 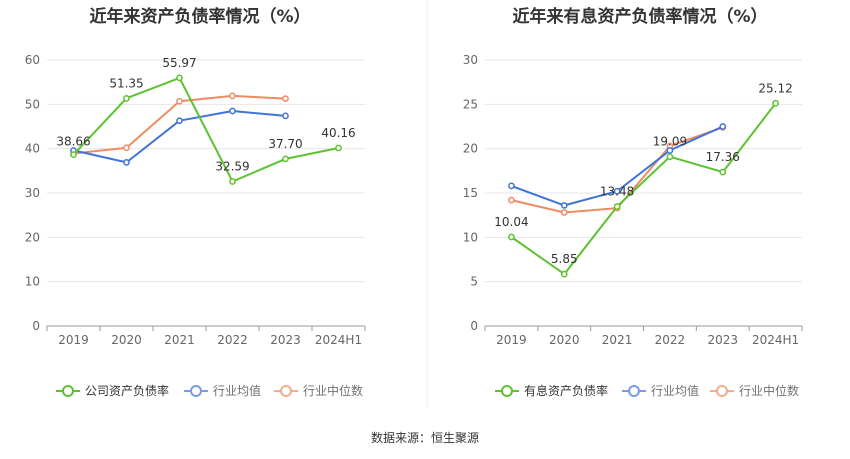 What do you see at coordinates (425, 437) in the screenshot?
I see `source-text: 数据来源：恒生聚源` at bounding box center [425, 437].